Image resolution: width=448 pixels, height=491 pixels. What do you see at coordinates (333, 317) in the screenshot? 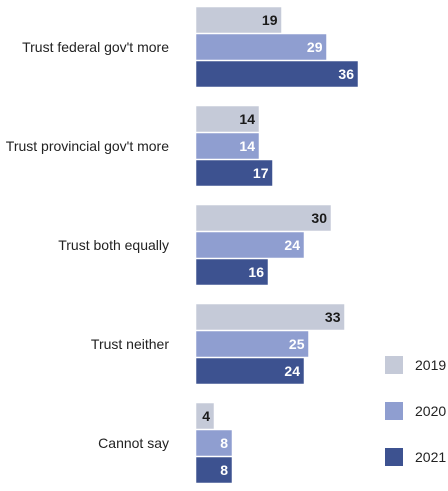
I see `value-label-2019-trust-neither: 33` at bounding box center [333, 317].